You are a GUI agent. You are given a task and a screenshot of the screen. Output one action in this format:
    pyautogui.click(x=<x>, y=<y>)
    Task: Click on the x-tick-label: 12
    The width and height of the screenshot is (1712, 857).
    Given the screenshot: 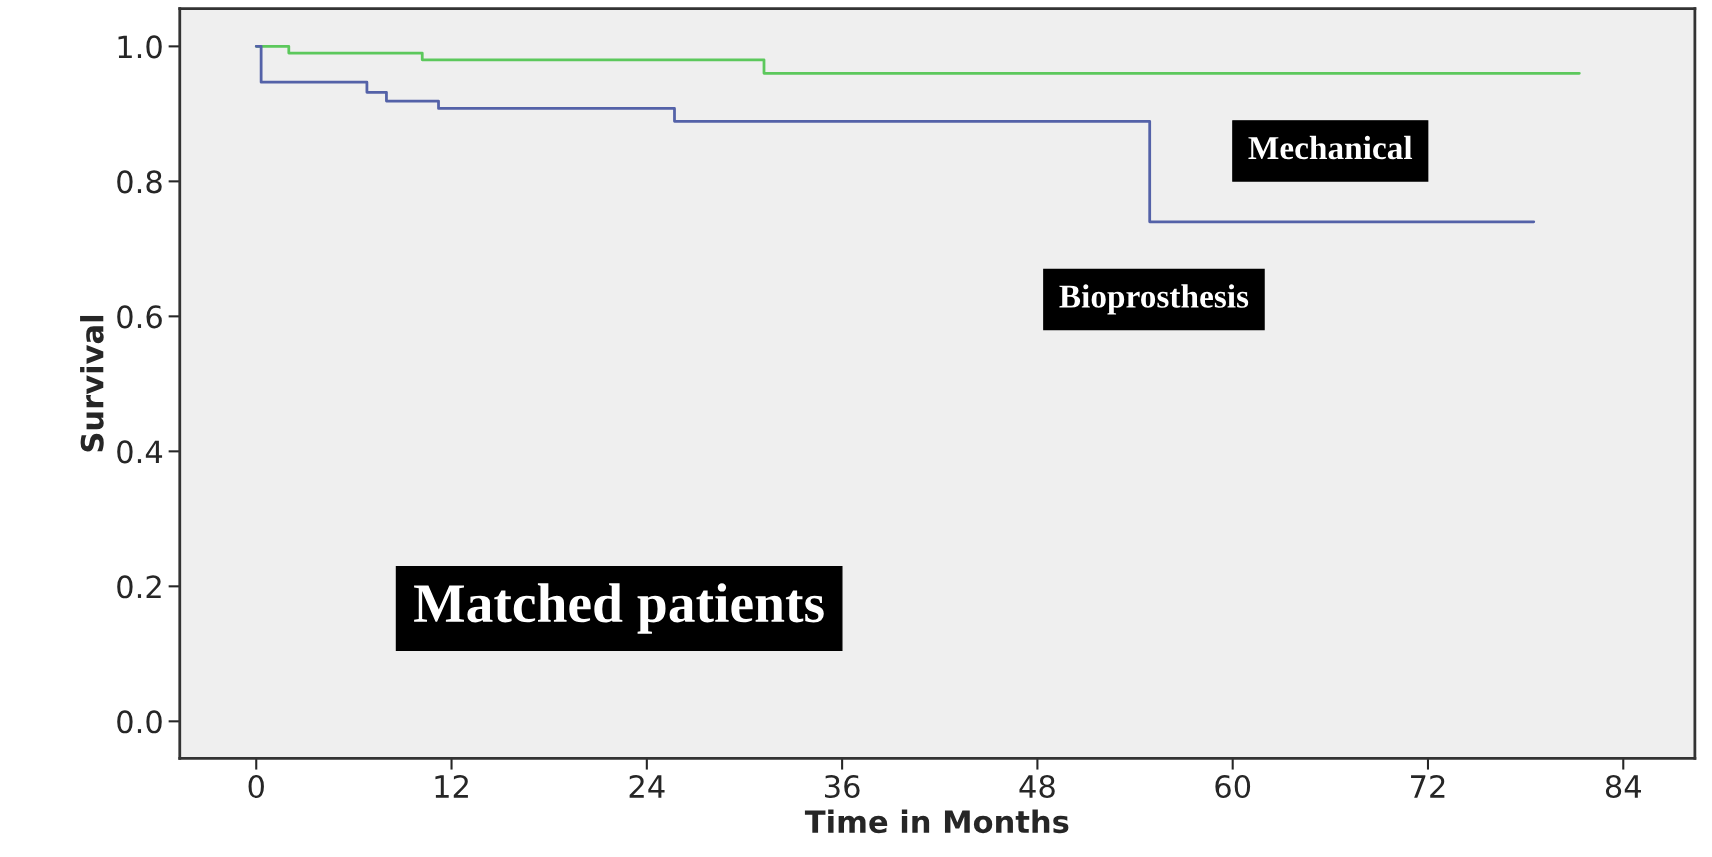 What is the action you would take?
    pyautogui.click(x=451, y=786)
    